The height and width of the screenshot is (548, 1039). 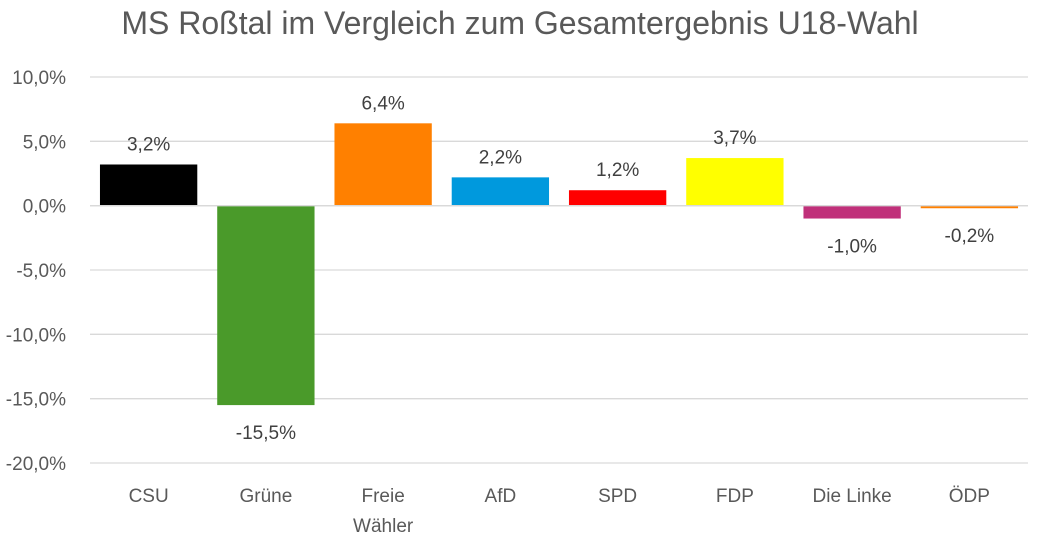 I want to click on y-tick-label: -20,0%, so click(x=36, y=464).